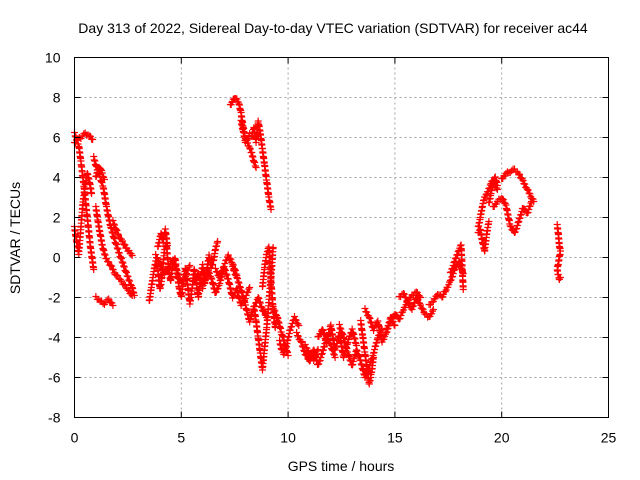  What do you see at coordinates (54, 418) in the screenshot?
I see `y-tick-label: -8` at bounding box center [54, 418].